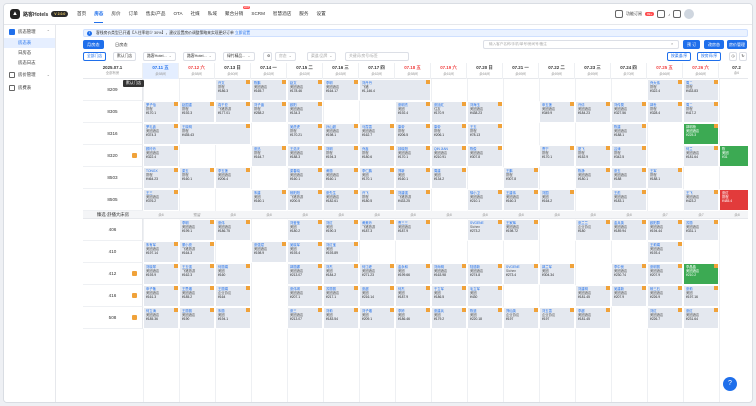 The width and height of the screenshot is (756, 406). What do you see at coordinates (521, 230) in the screenshot?
I see `booking-block: 王家辉 美团酒店 ¥198.72` at bounding box center [521, 230].